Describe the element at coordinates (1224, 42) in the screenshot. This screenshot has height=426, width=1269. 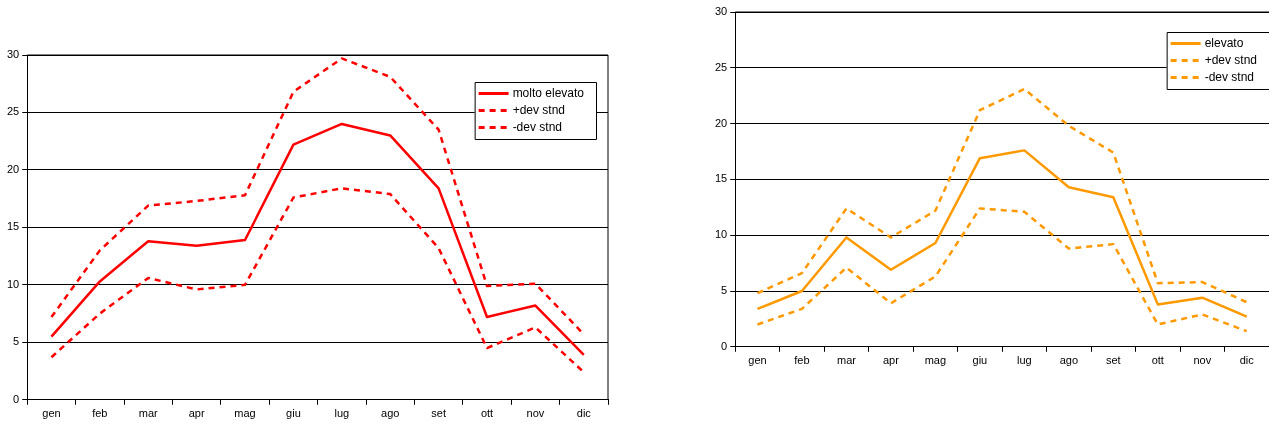
I see `legend-label: elevato` at that location.